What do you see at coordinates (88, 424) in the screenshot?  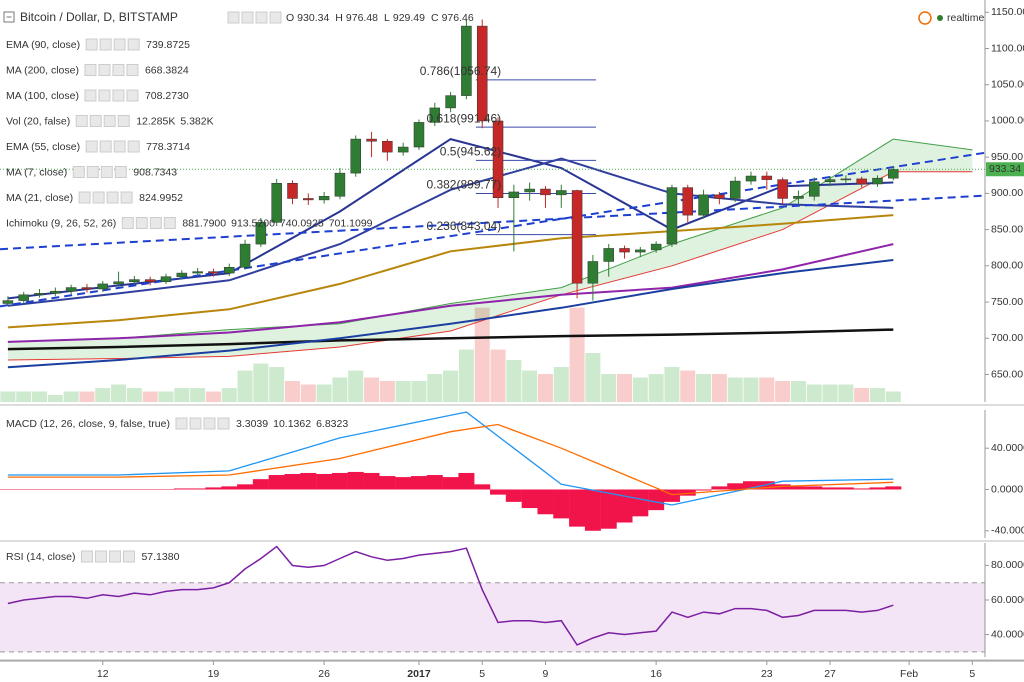 I see `legend-name: MACD (12, 26, close, 9, false, true)` at bounding box center [88, 424].